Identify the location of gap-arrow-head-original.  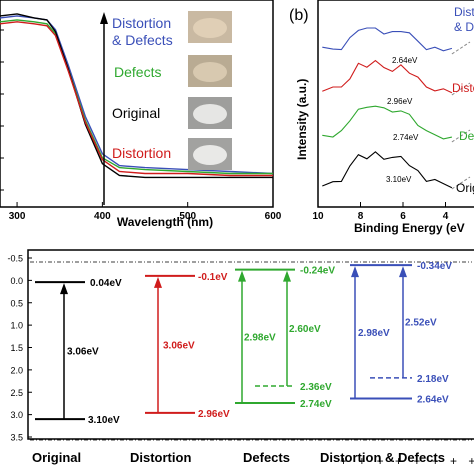
(64, 289).